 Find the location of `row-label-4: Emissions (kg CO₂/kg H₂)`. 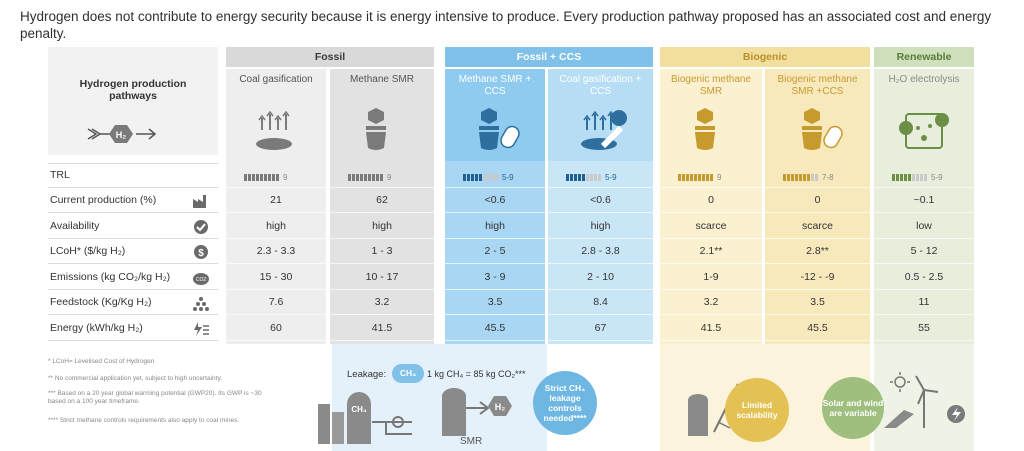

row-label-4: Emissions (kg CO₂/kg H₂) is located at coordinates (110, 277).